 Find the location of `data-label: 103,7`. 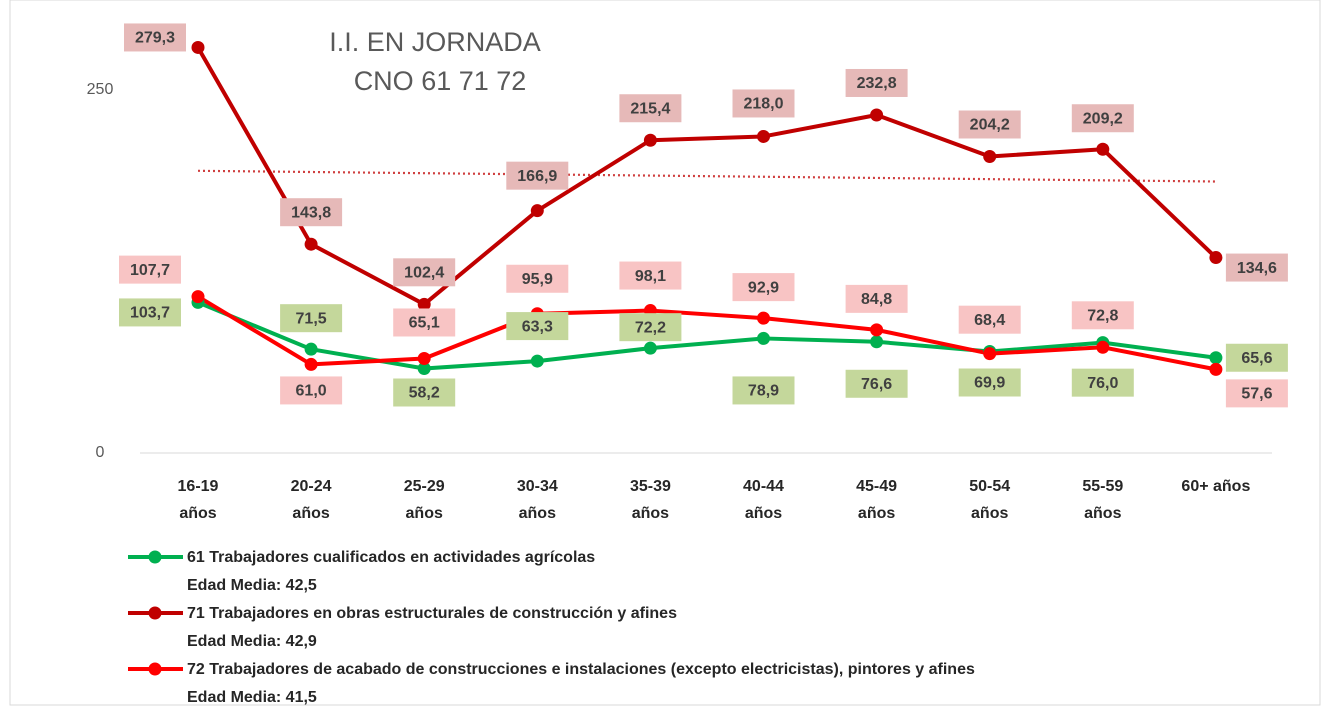

data-label: 103,7 is located at coordinates (150, 313).